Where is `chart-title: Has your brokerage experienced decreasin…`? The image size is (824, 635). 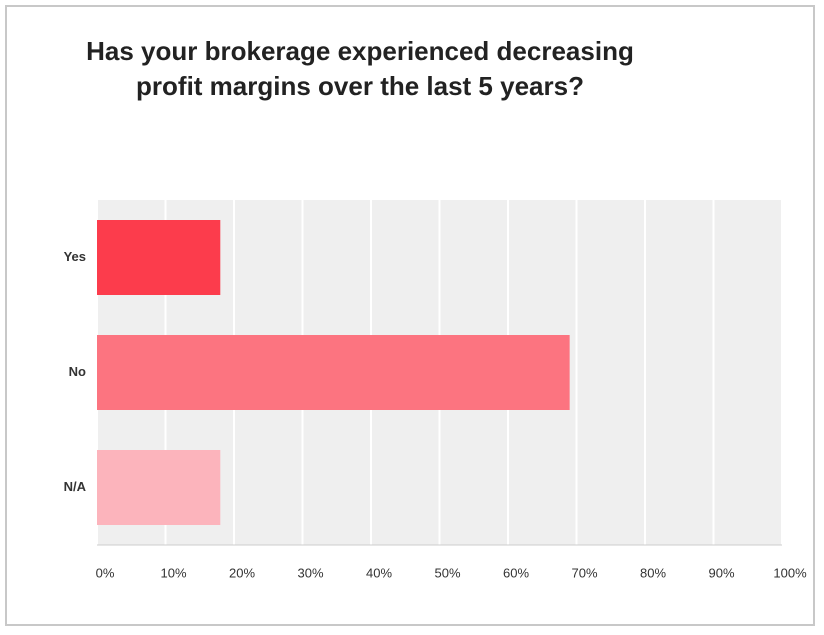 chart-title: Has your brokerage experienced decreasin… is located at coordinates (360, 68).